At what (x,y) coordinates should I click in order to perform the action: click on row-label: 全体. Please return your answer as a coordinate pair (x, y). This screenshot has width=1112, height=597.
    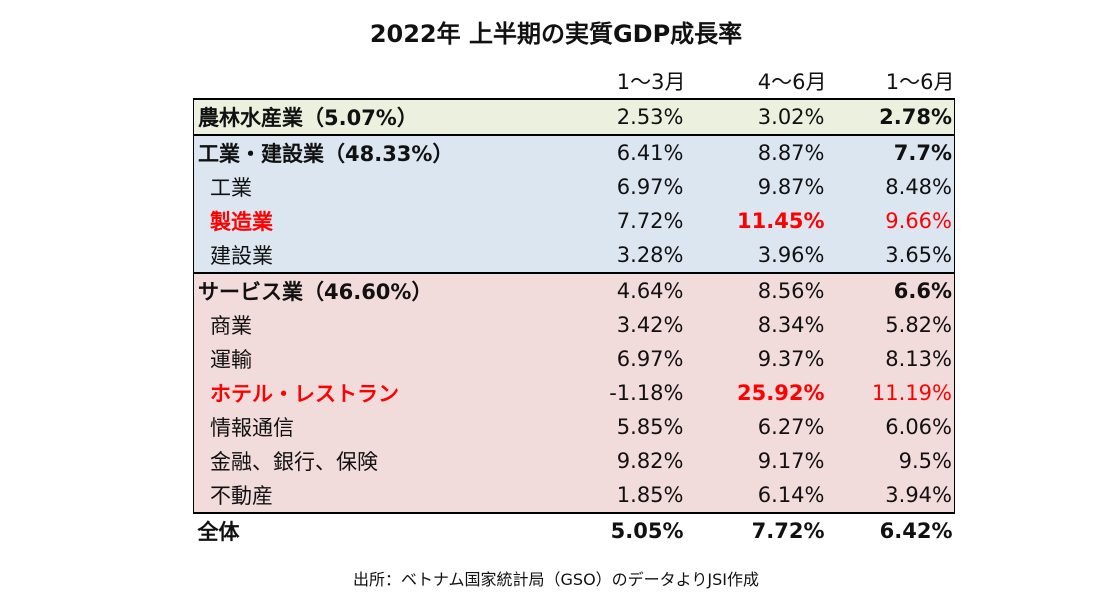
    Looking at the image, I should click on (380, 530).